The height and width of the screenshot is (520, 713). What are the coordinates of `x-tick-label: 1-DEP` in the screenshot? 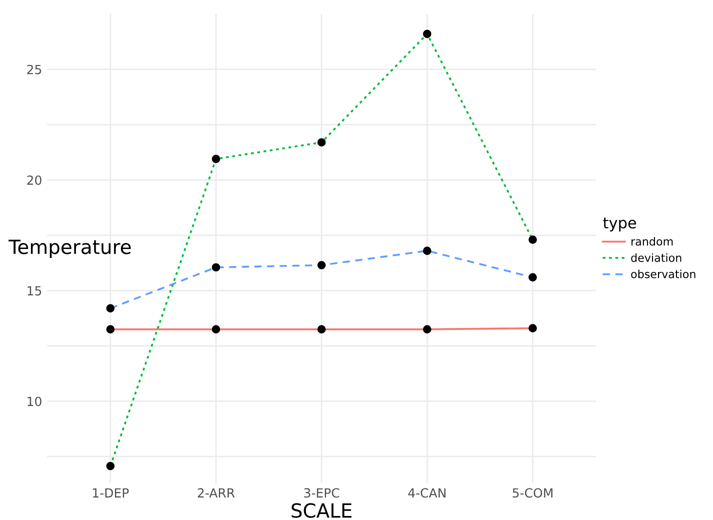 It's located at (111, 493).